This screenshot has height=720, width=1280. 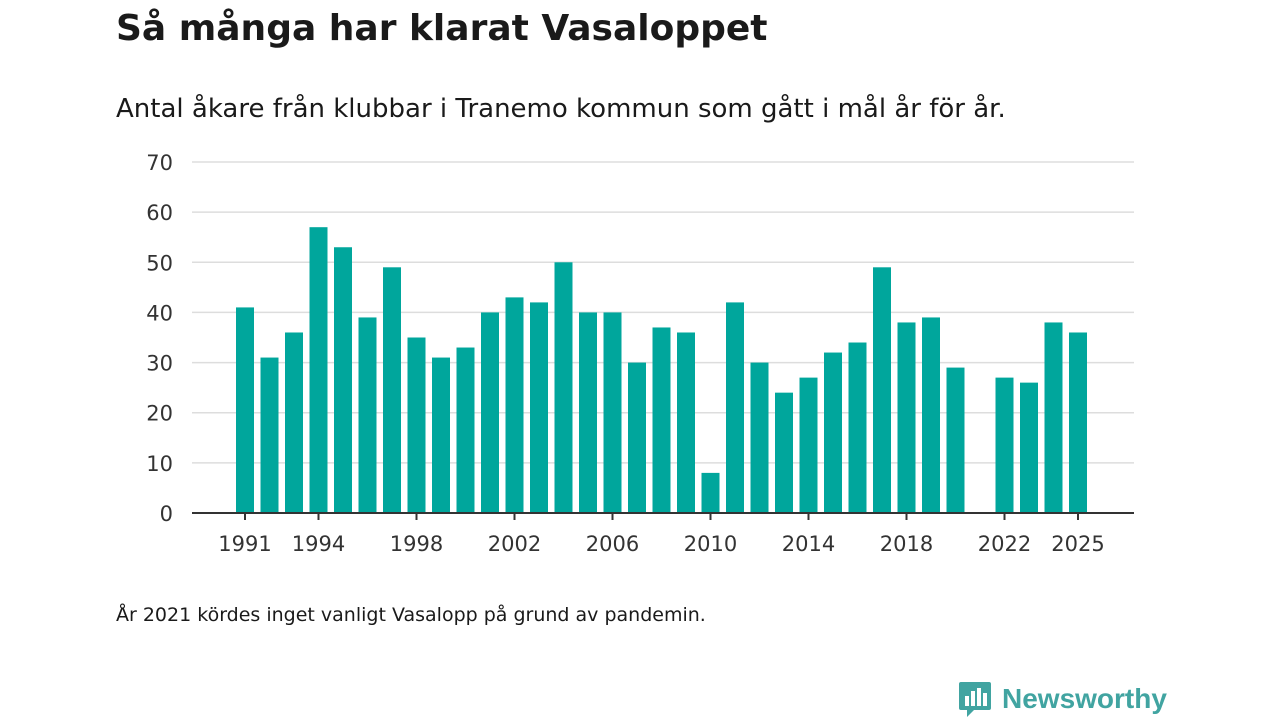 What do you see at coordinates (159, 163) in the screenshot?
I see `y-tick-label: 70` at bounding box center [159, 163].